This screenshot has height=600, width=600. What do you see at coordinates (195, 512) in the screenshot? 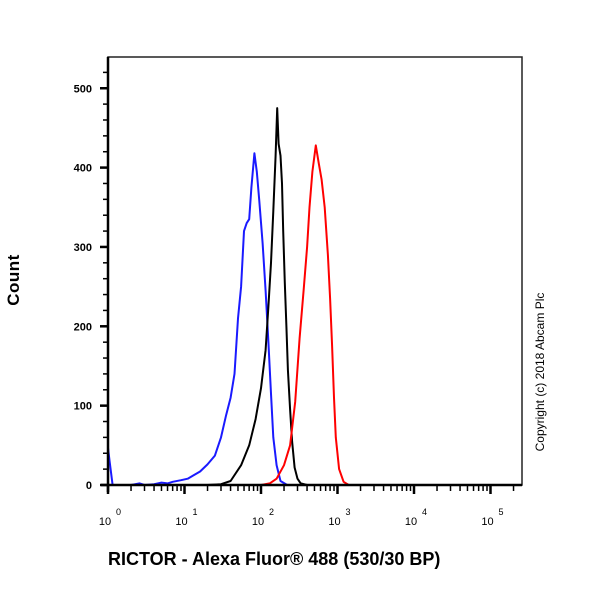
I see `x-tick-exponent: 1` at bounding box center [195, 512].